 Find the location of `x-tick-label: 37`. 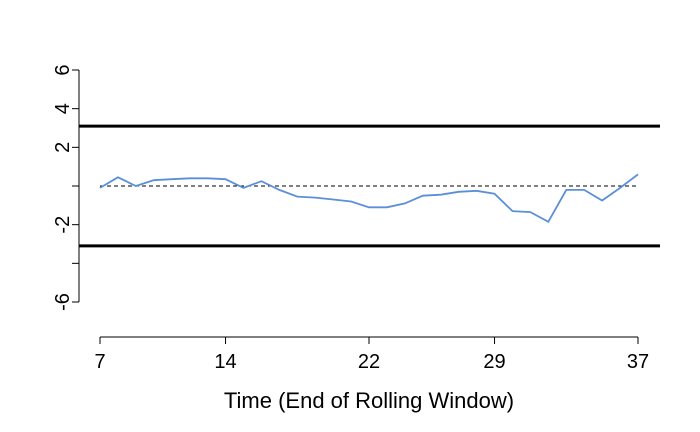

x-tick-label: 37 is located at coordinates (638, 362).